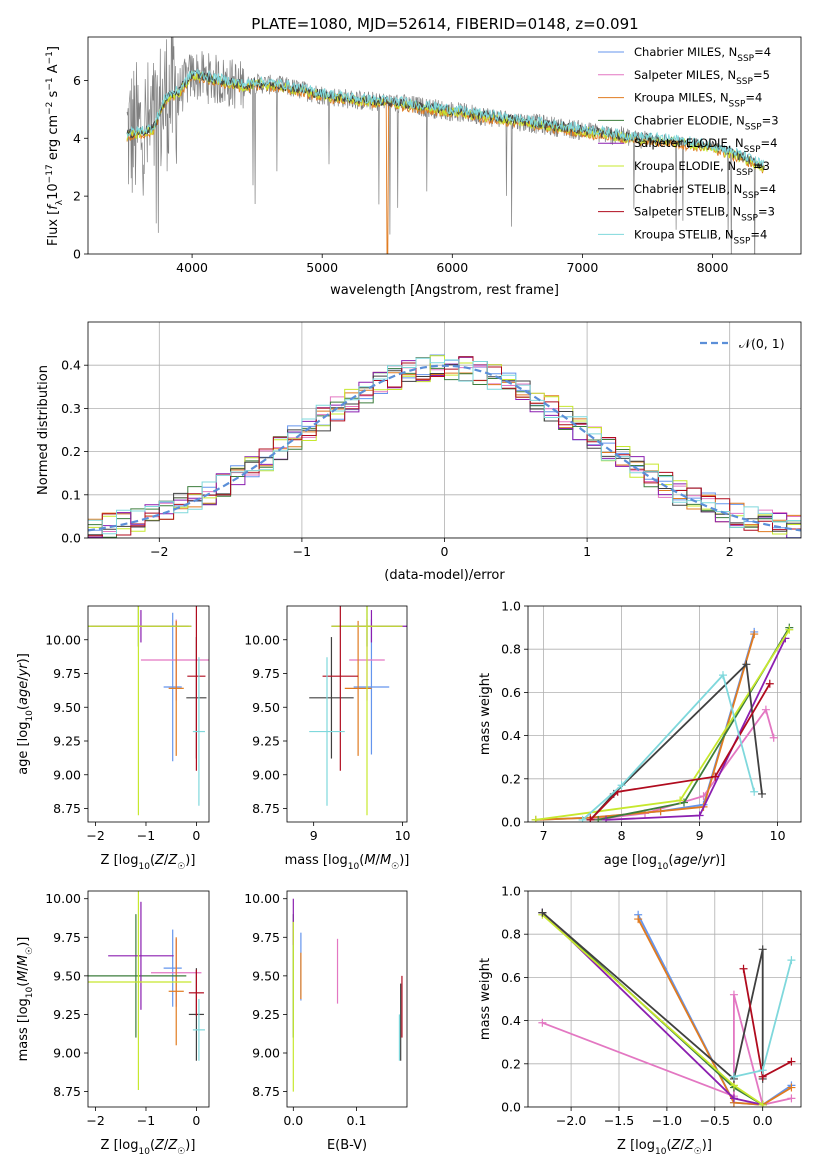 Image resolution: width=819 pixels, height=1170 pixels. Describe the element at coordinates (55, 146) in the screenshot. I see `y-axis-label: Flux [fλ10−17 erg cm−2 s−1 A−1]` at that location.